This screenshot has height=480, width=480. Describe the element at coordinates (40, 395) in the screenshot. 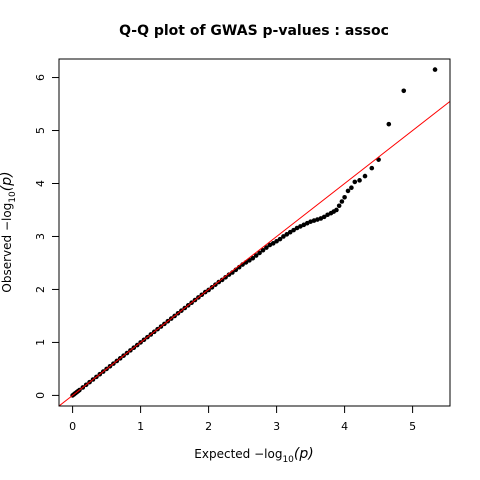

I see `y-tick-label: 0` at that location.